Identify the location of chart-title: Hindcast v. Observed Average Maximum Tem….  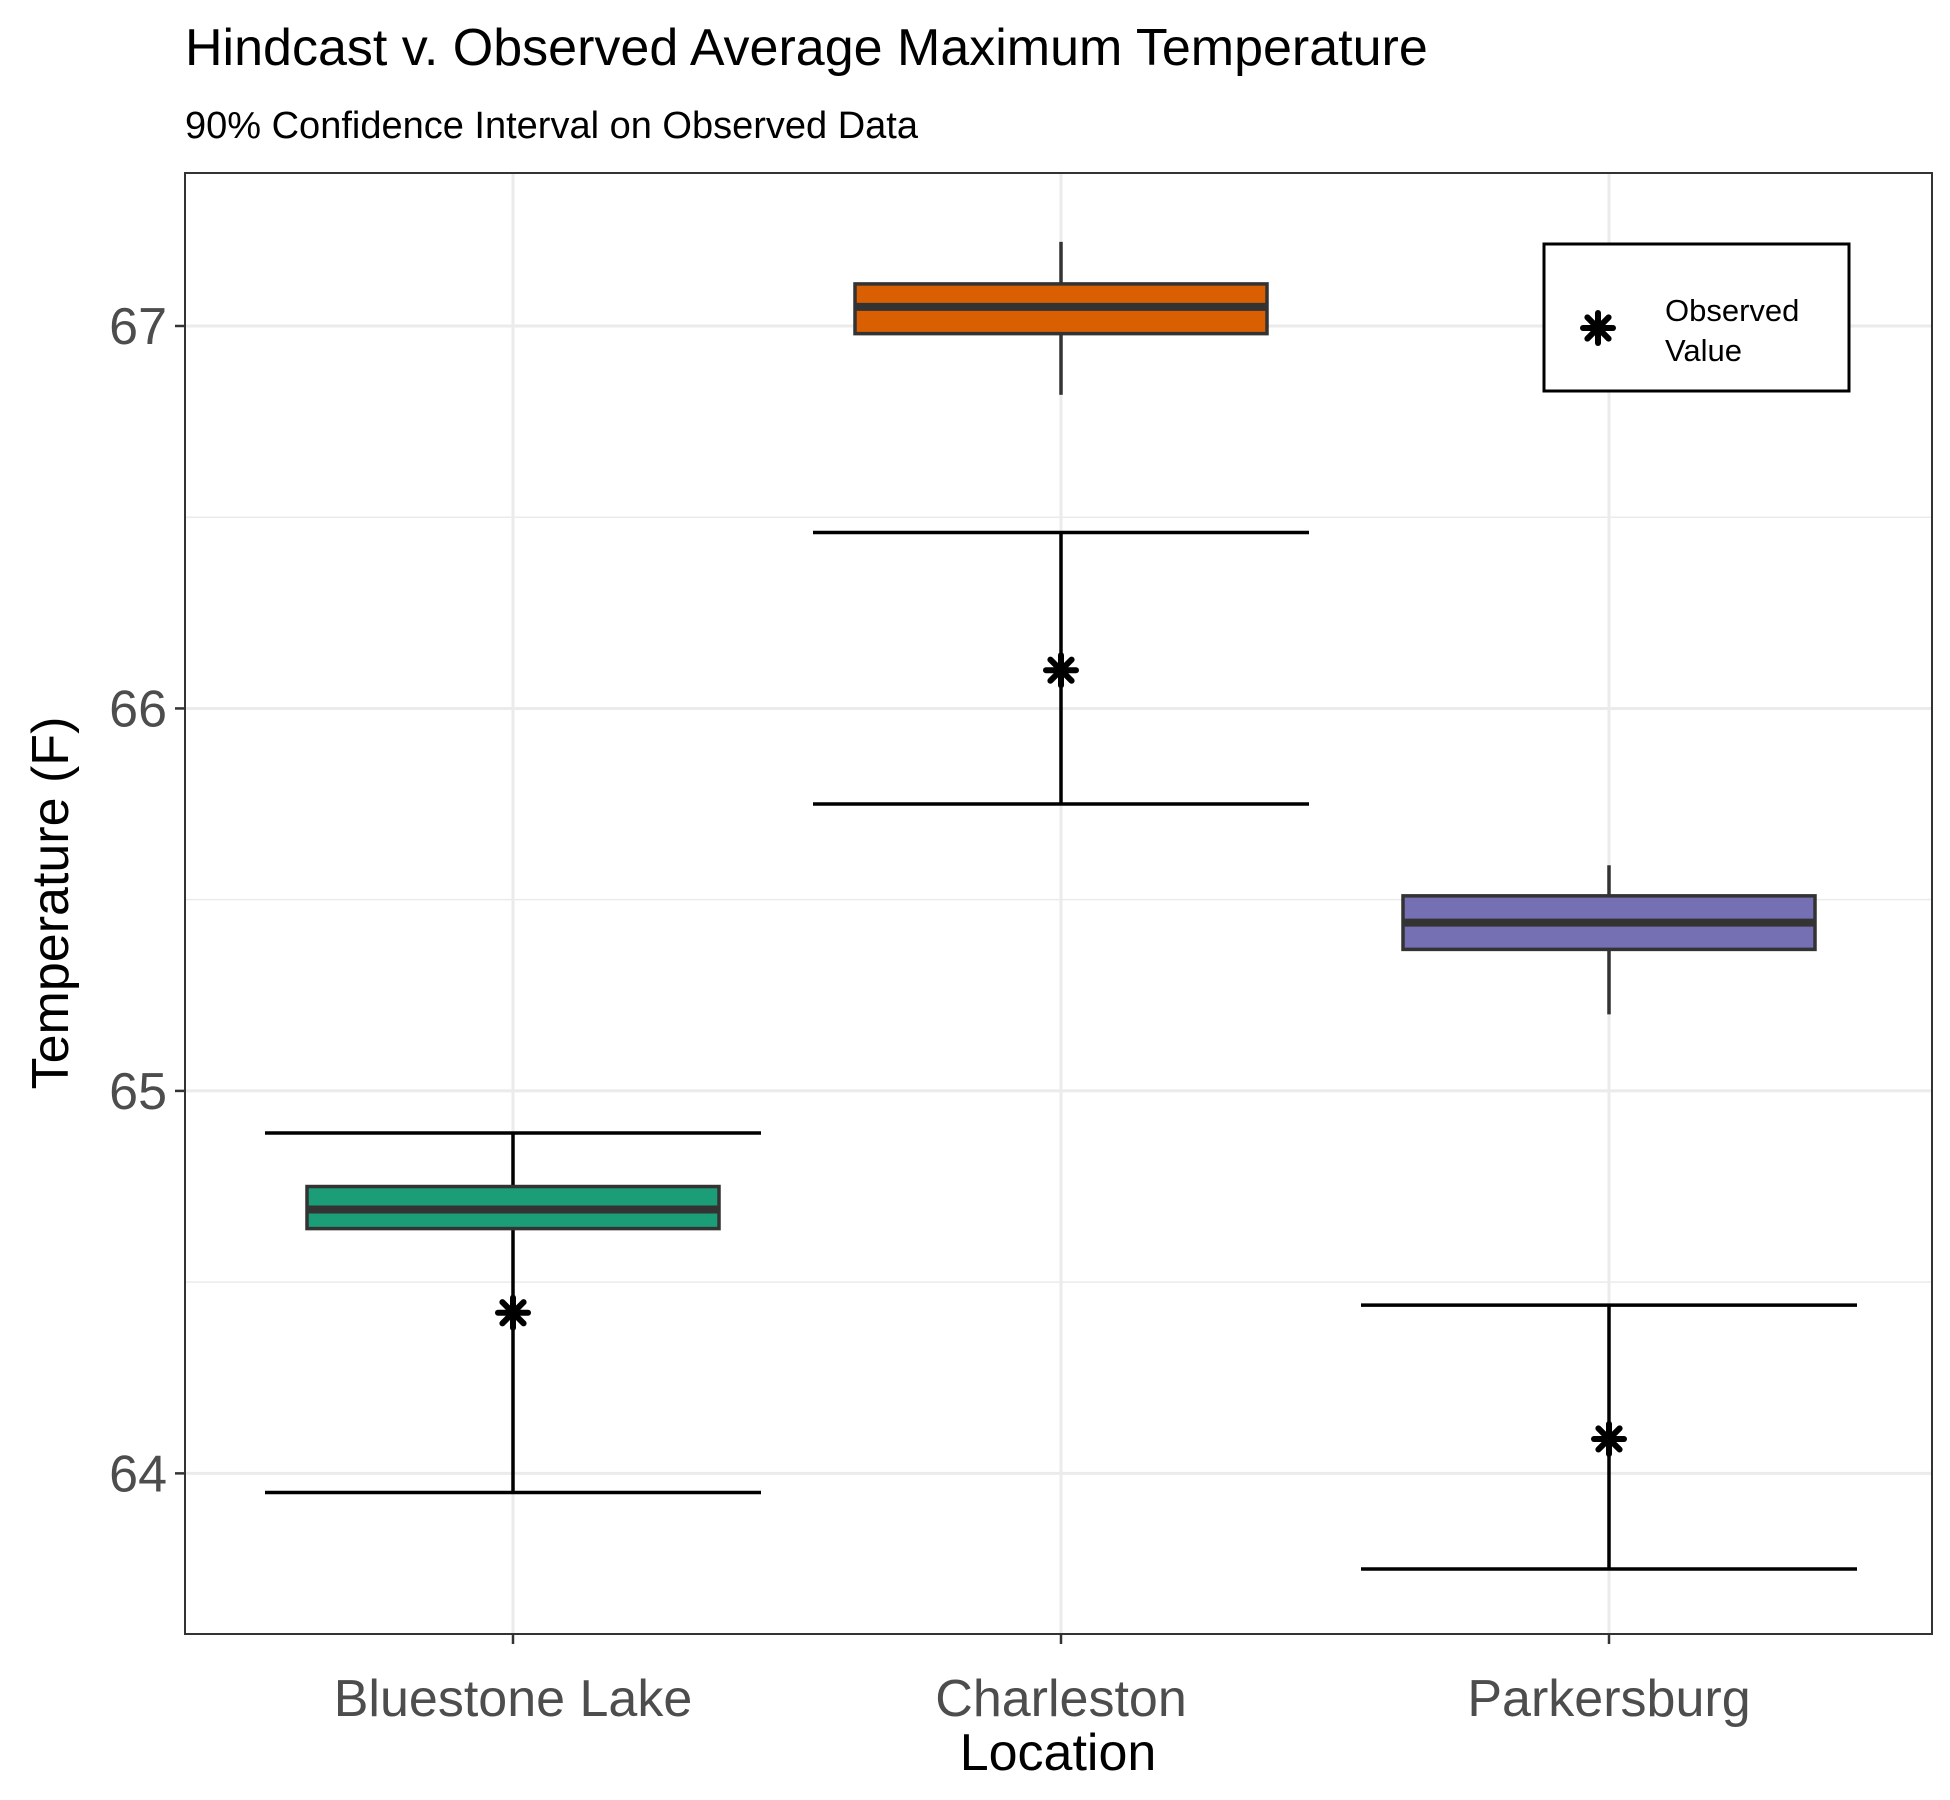
(806, 48).